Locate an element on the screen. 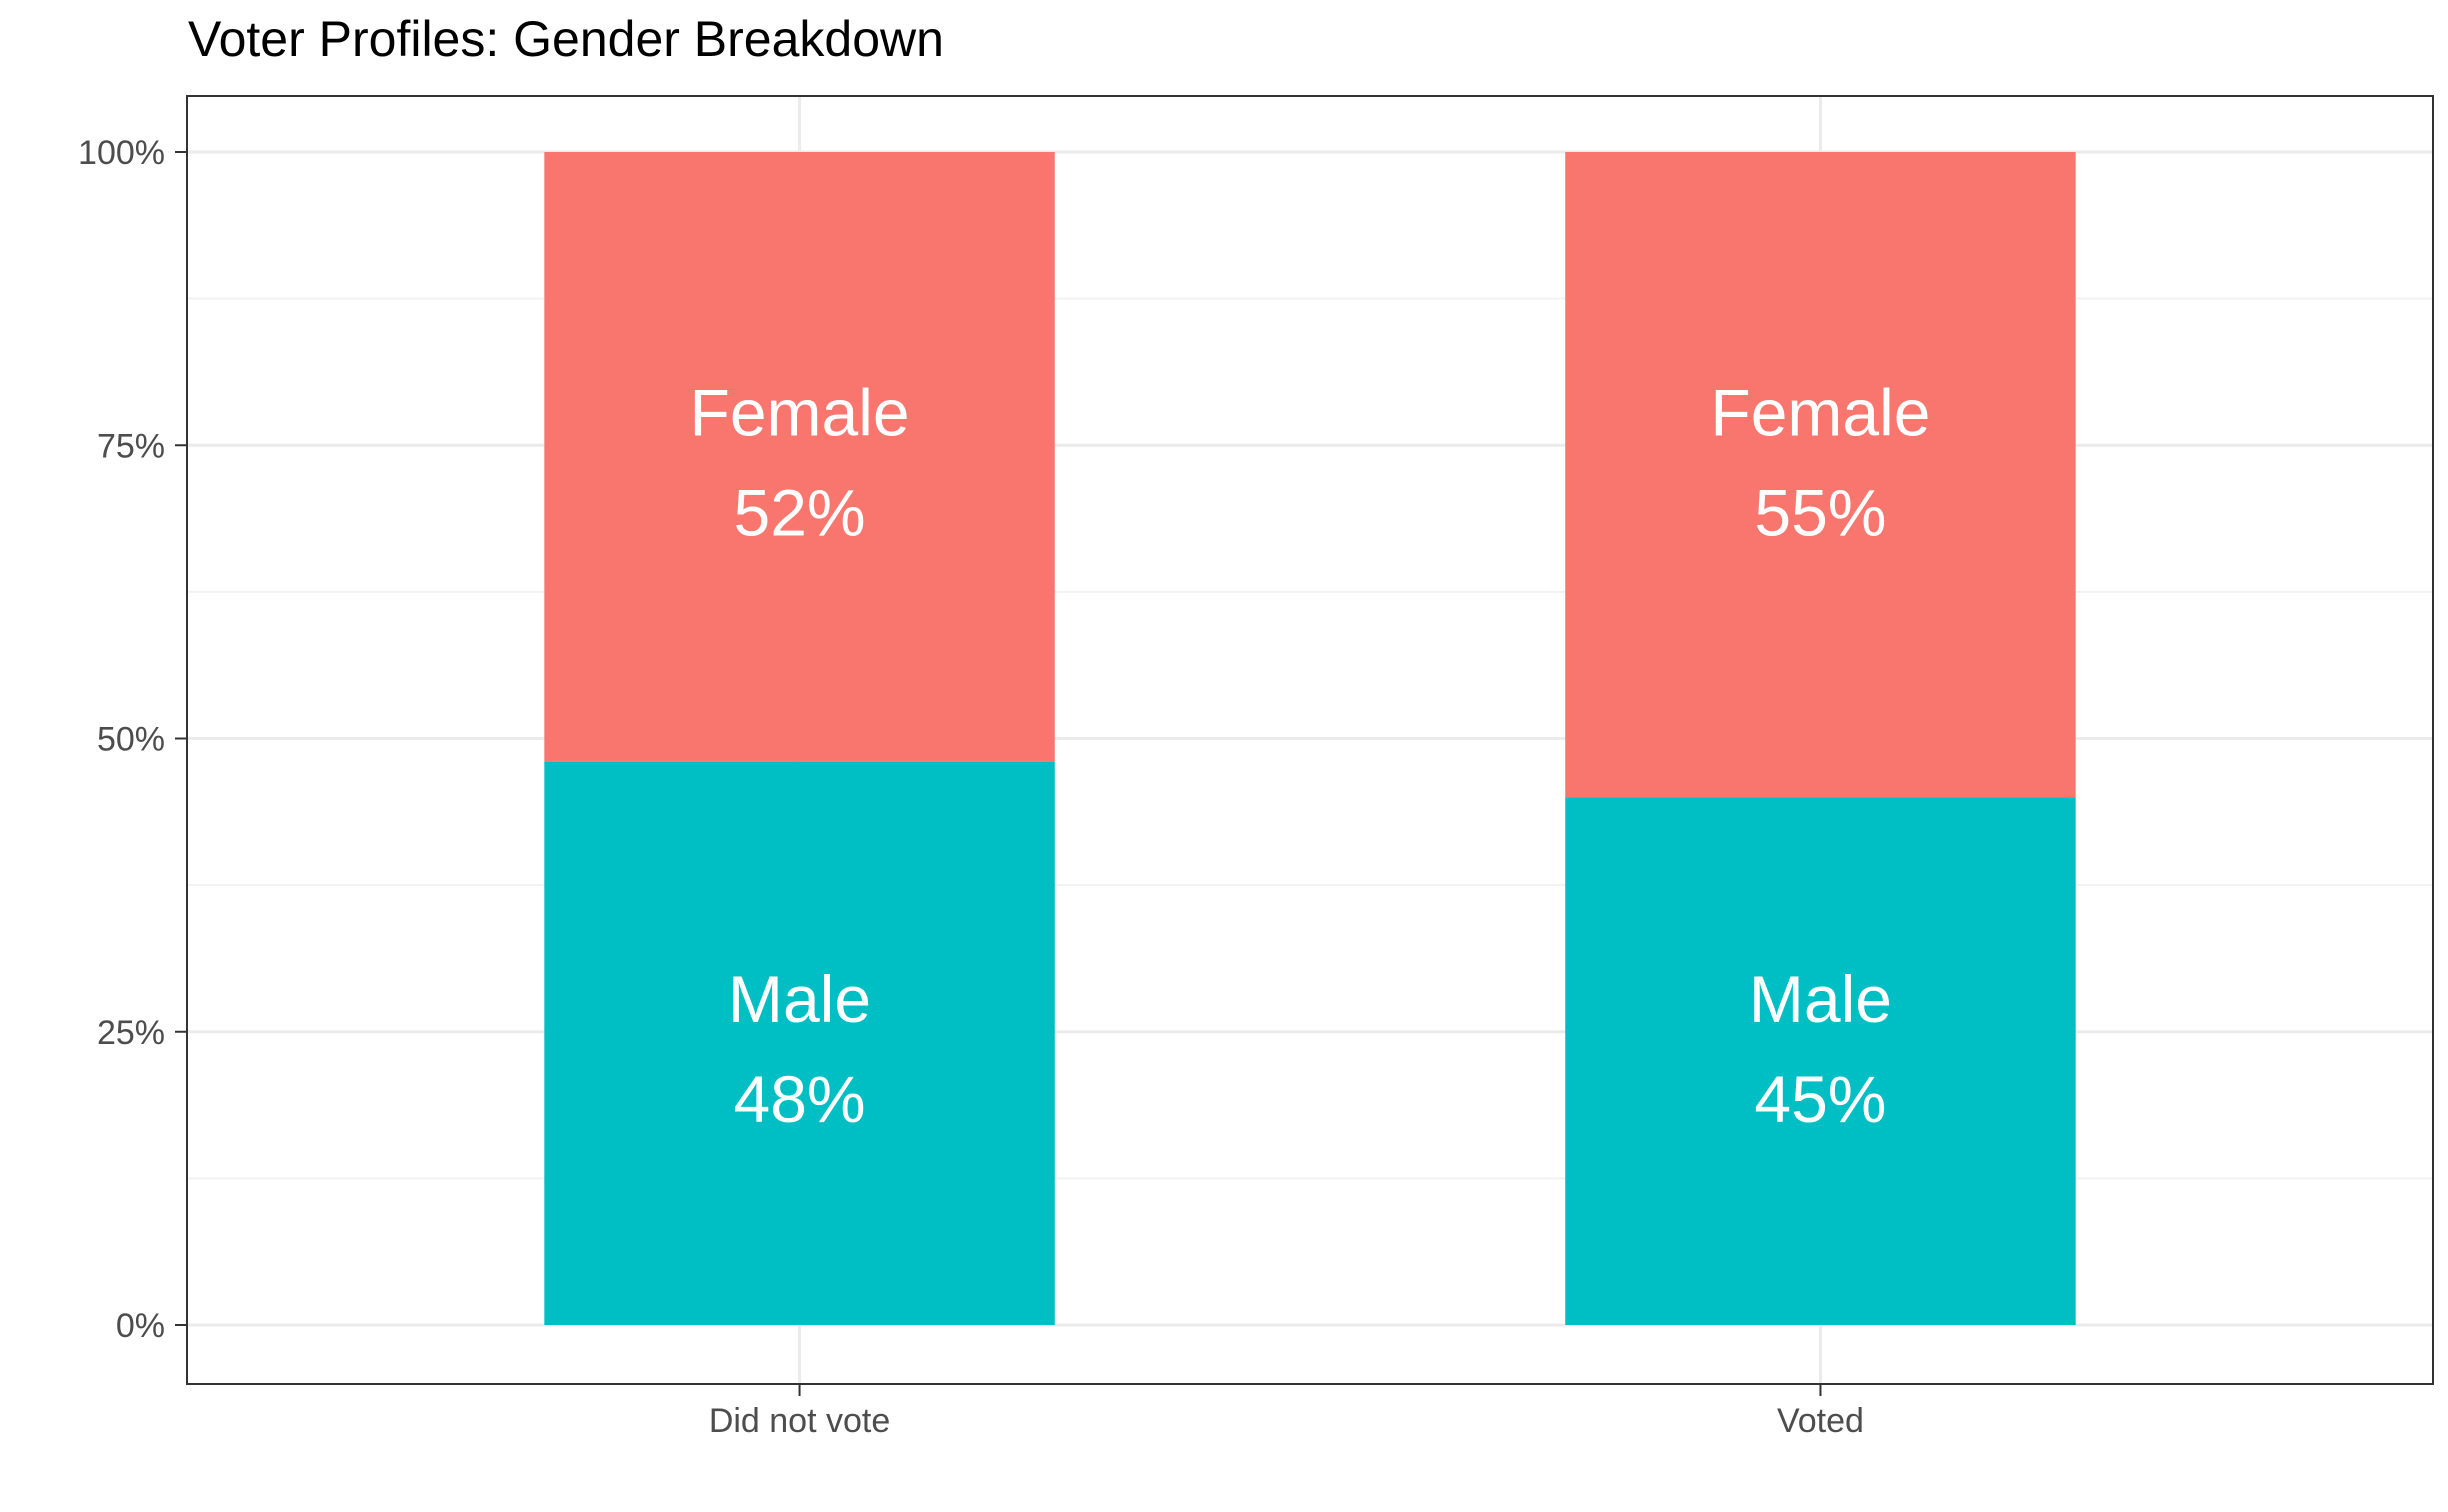 The image size is (2448, 1512). segment-value-label: 45% is located at coordinates (1820, 1099).